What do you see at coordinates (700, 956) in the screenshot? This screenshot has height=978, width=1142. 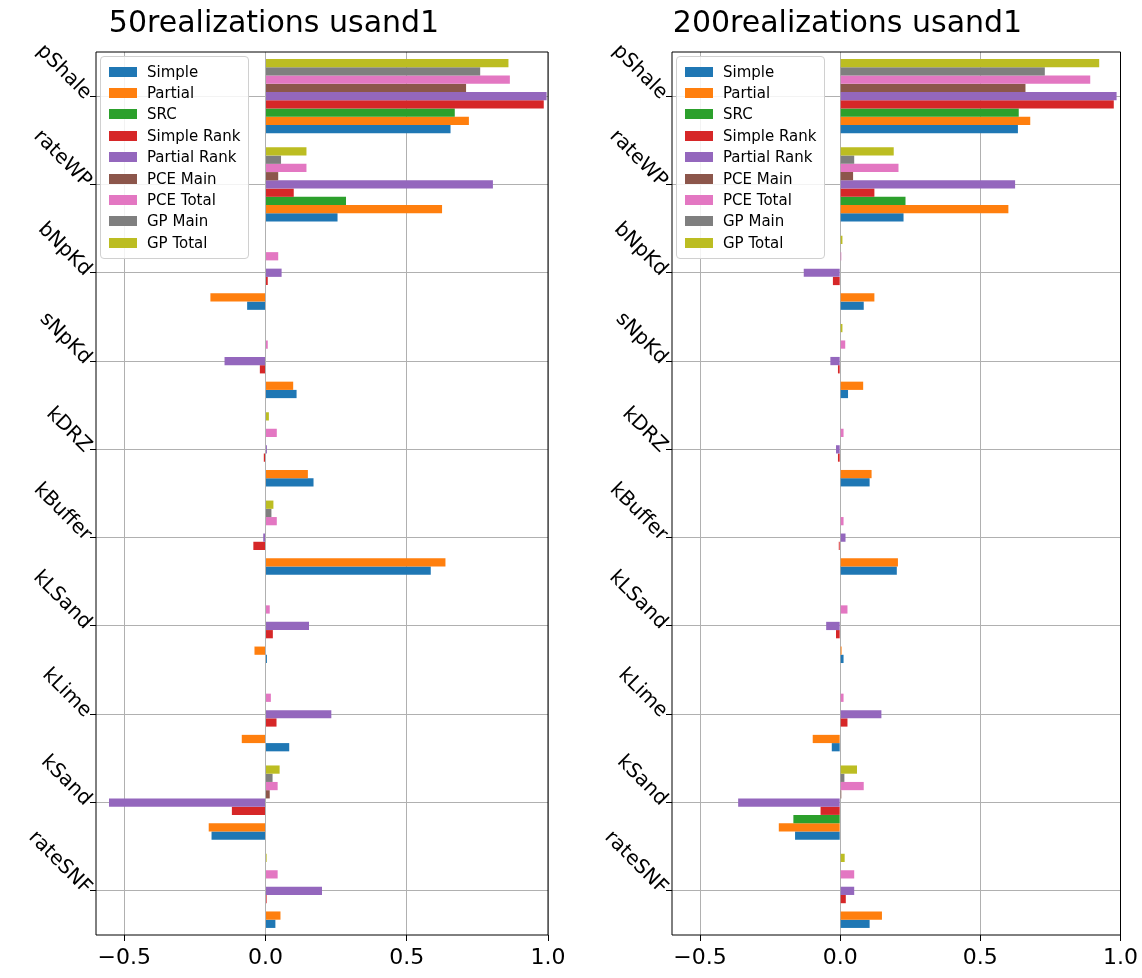 I see `x-tick-label: −0.5` at bounding box center [700, 956].